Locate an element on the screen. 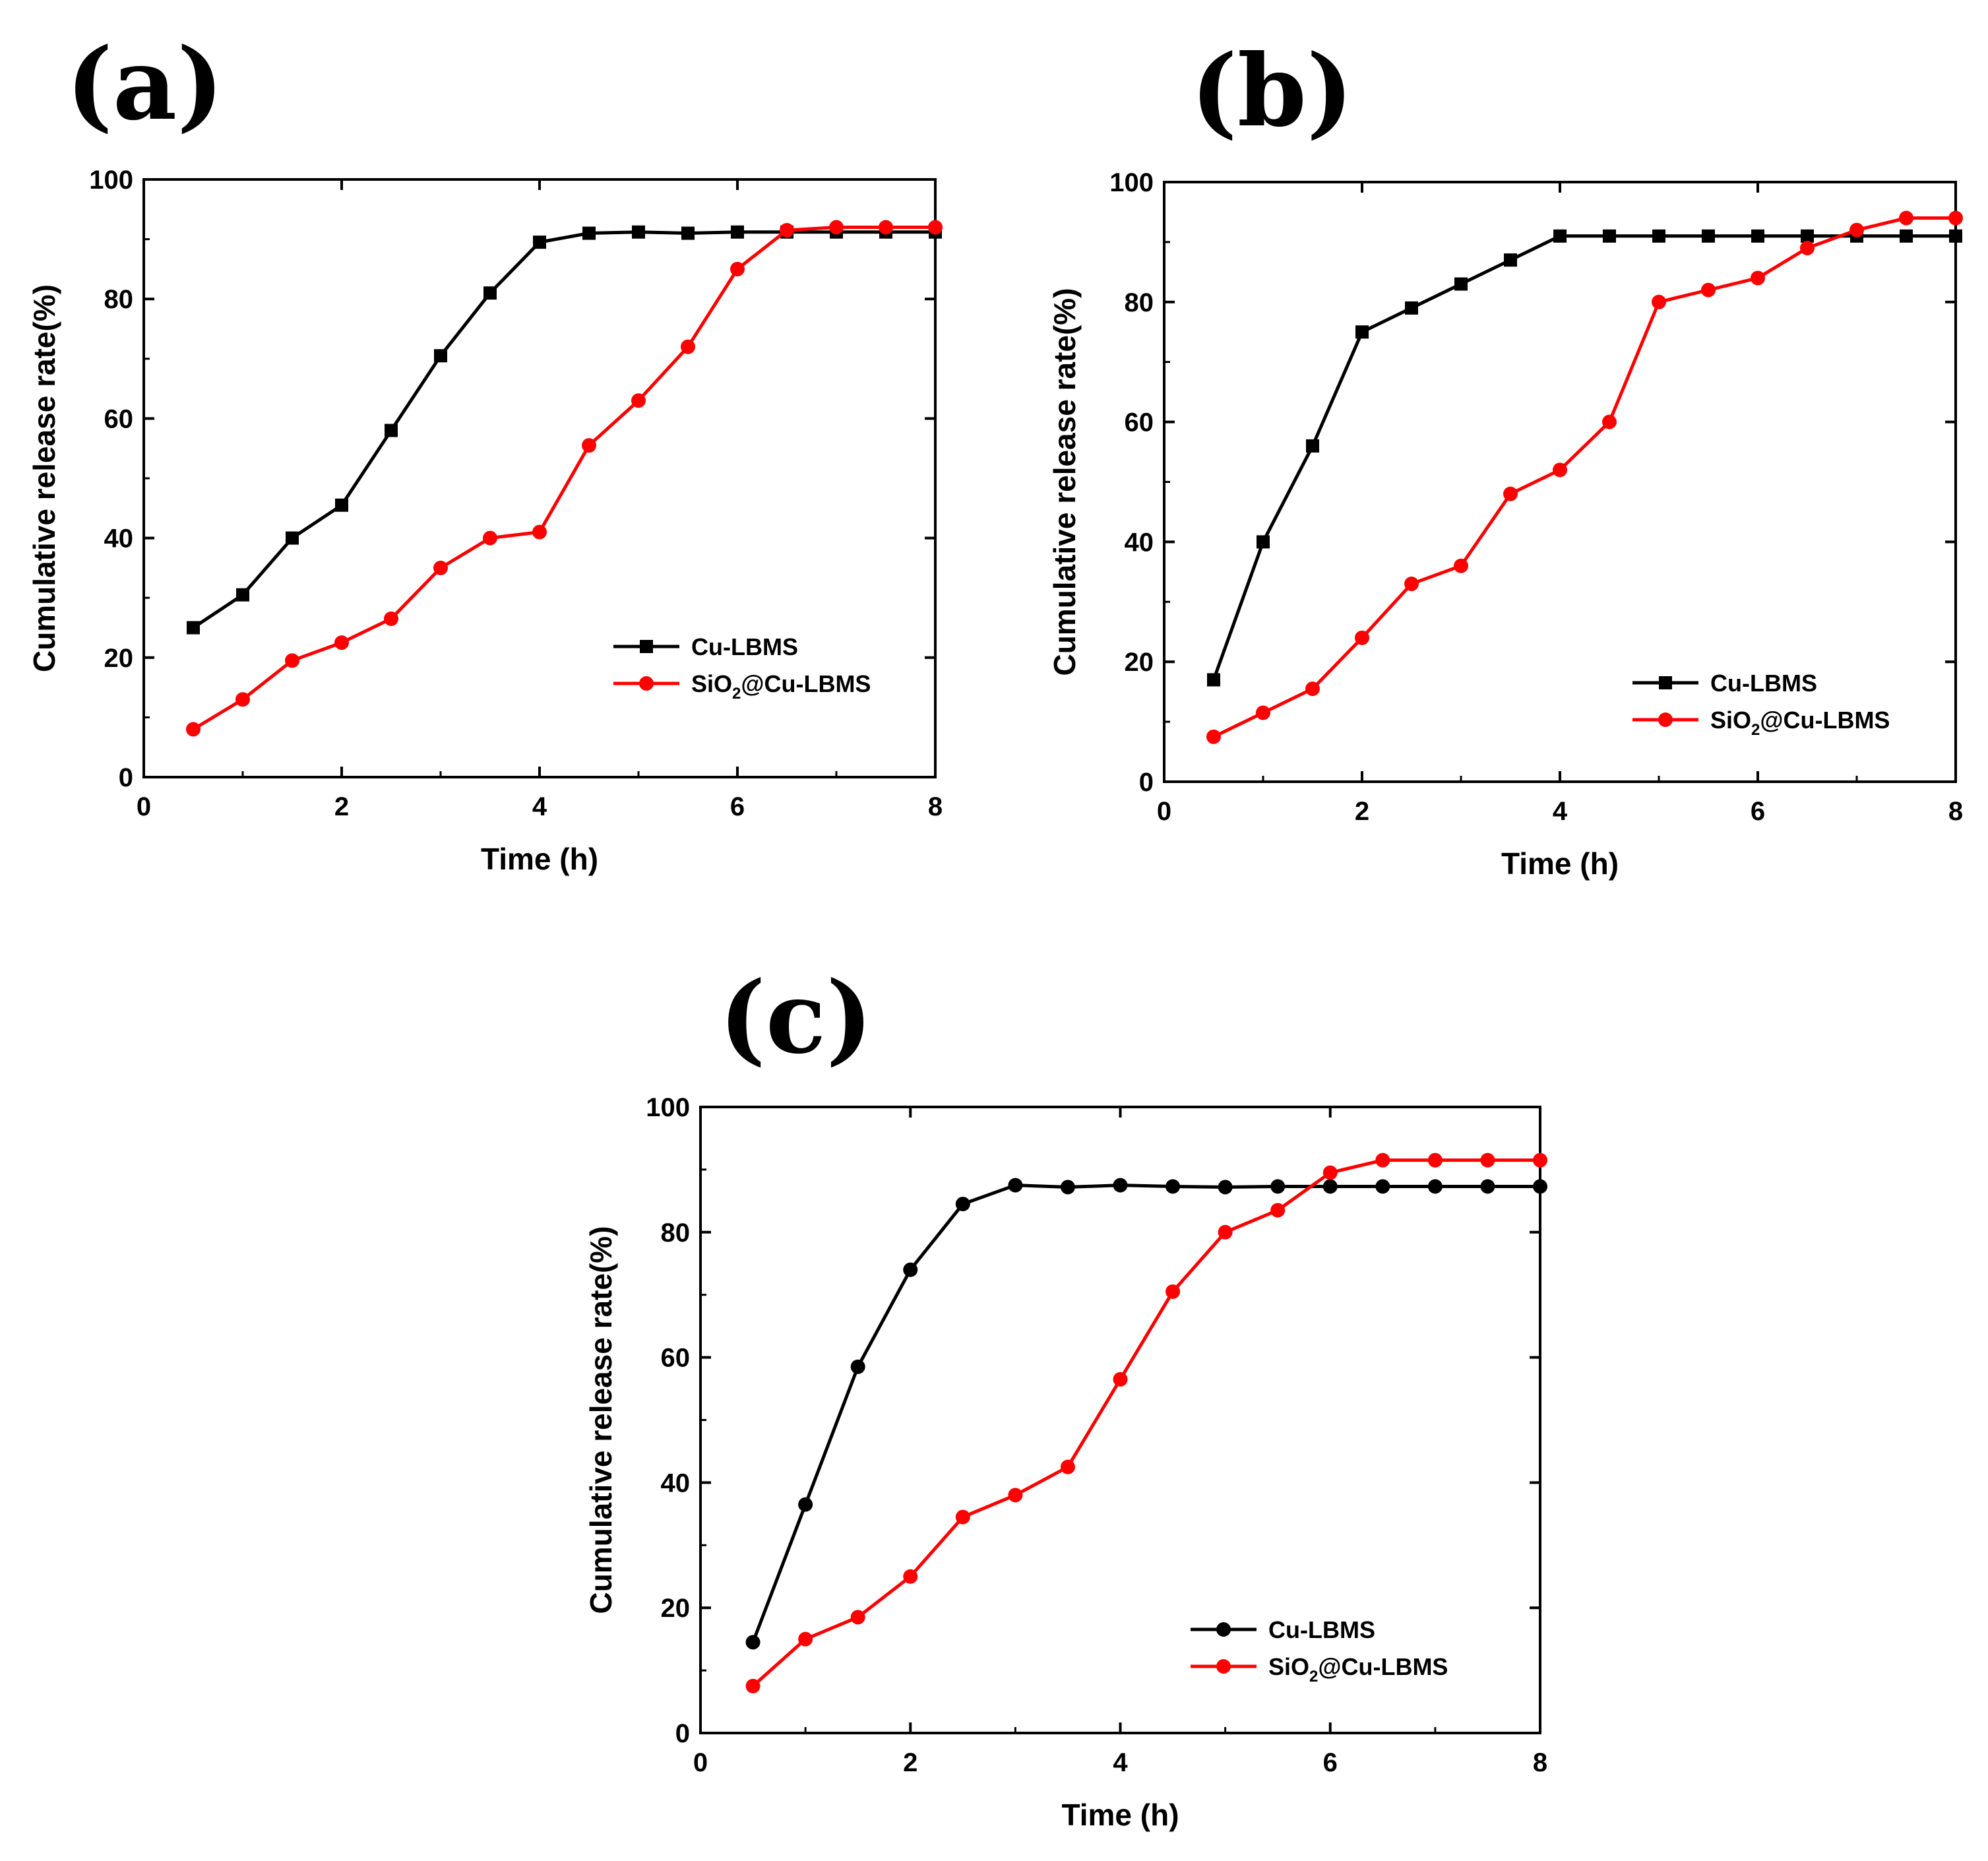  plot-frame is located at coordinates (1560, 482).